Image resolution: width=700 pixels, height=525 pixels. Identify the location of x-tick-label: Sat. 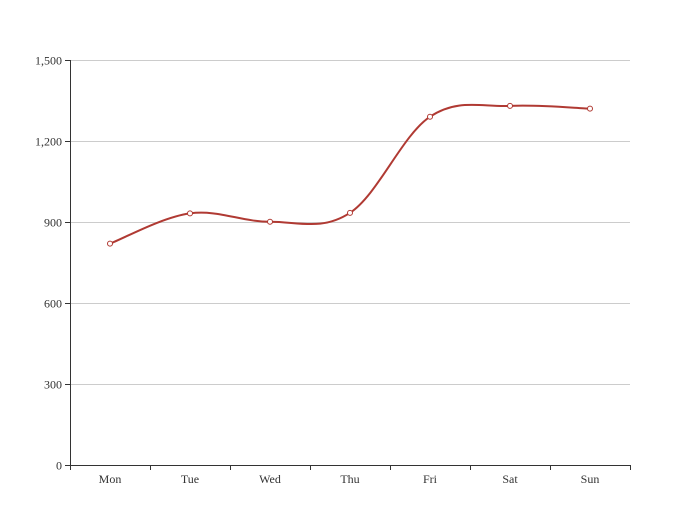
(510, 479).